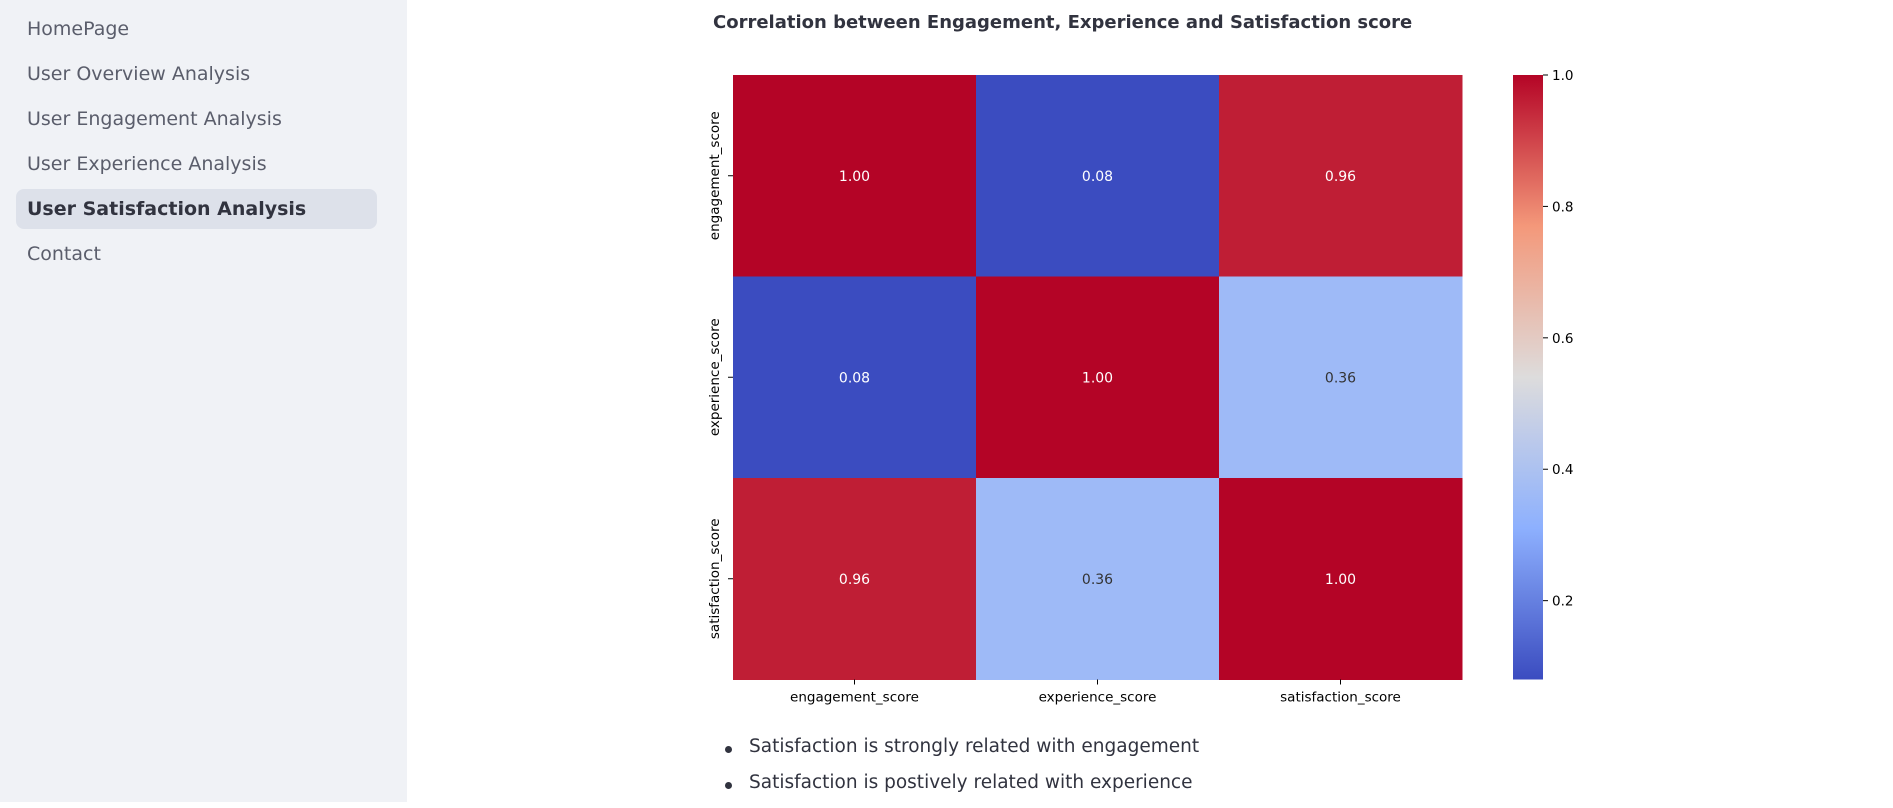  I want to click on sidebar-item-label: User Satisfaction Analysis, so click(167, 209).